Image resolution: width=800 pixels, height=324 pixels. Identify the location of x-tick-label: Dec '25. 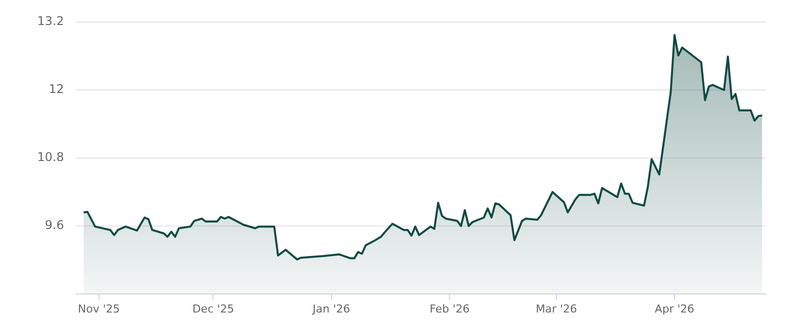
(213, 309).